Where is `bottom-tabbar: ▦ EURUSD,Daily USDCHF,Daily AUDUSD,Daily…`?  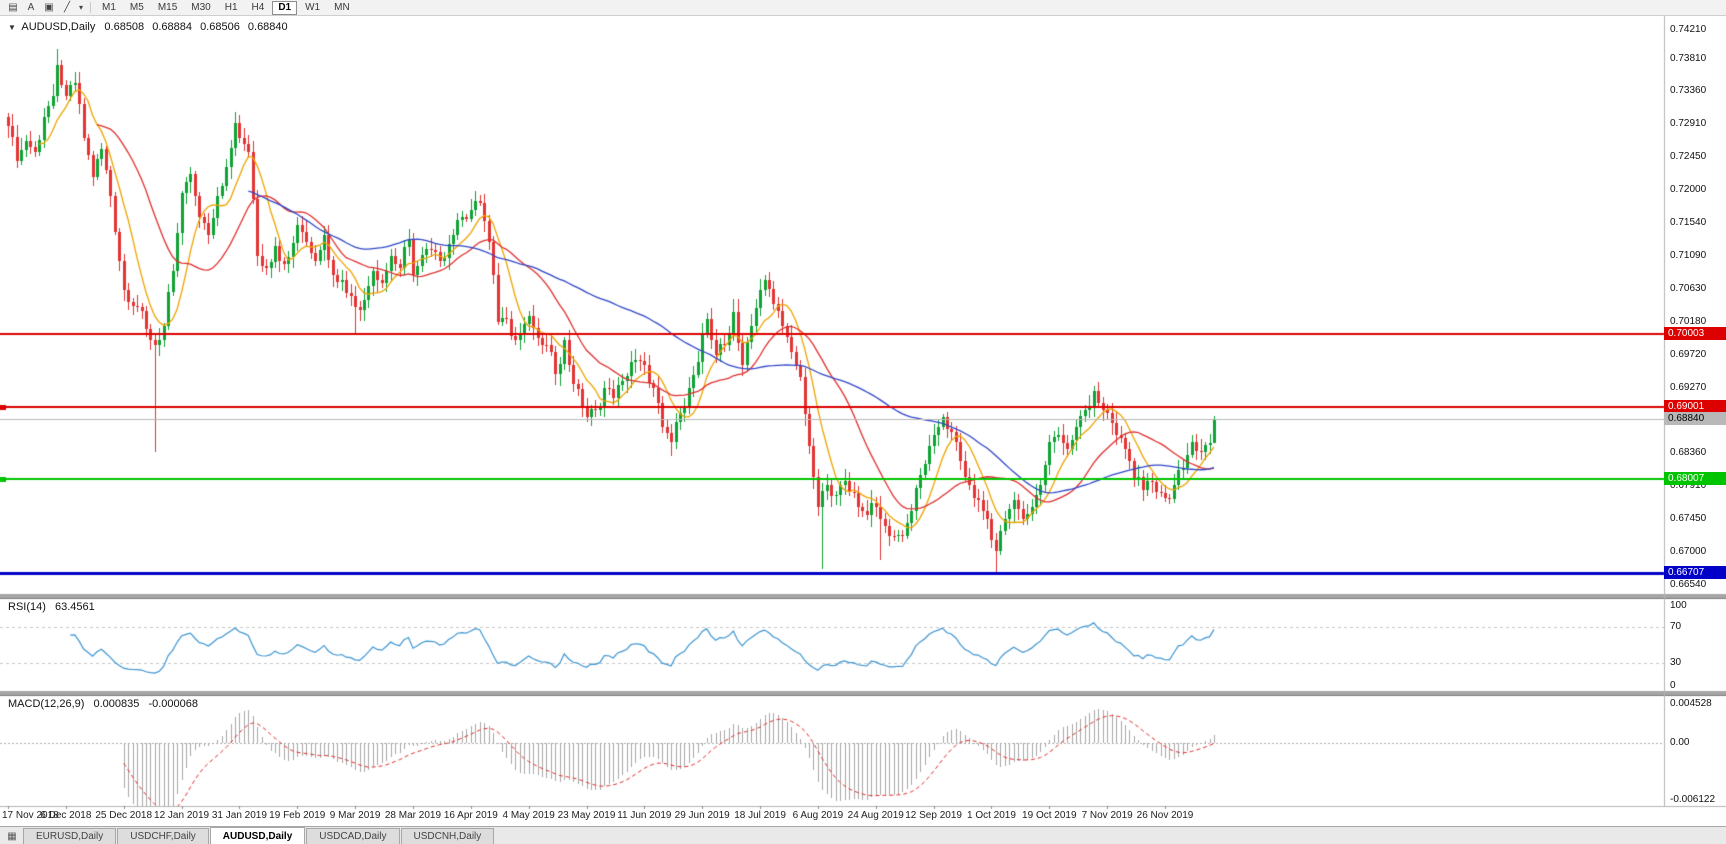 bottom-tabbar: ▦ EURUSD,Daily USDCHF,Daily AUDUSD,Daily… is located at coordinates (863, 835).